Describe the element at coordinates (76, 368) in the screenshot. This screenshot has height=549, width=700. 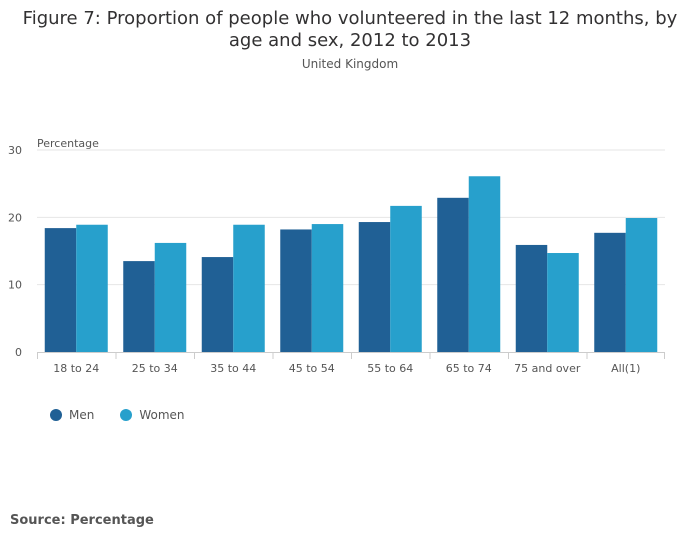
I see `x-tick-label: 18 to 24` at that location.